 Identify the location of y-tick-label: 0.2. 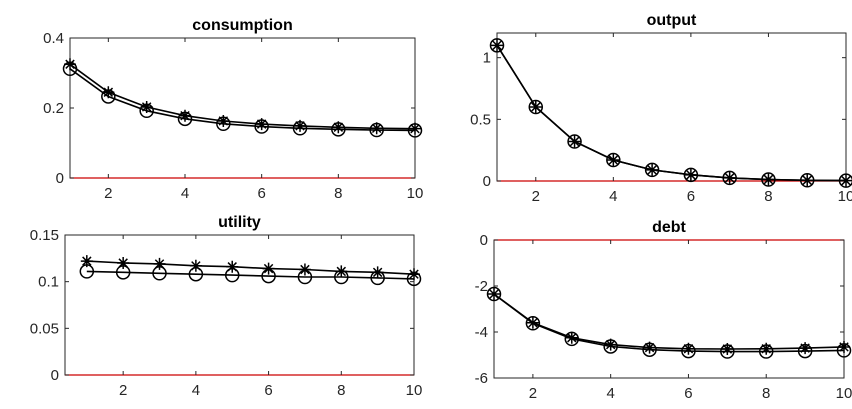
(53, 108).